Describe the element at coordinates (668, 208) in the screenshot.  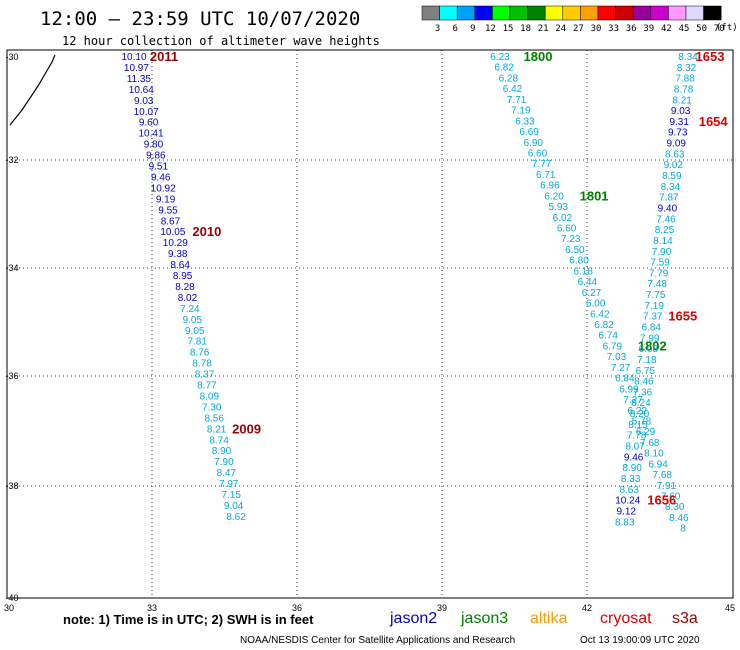
I see `wave-height-value: 9.40` at that location.